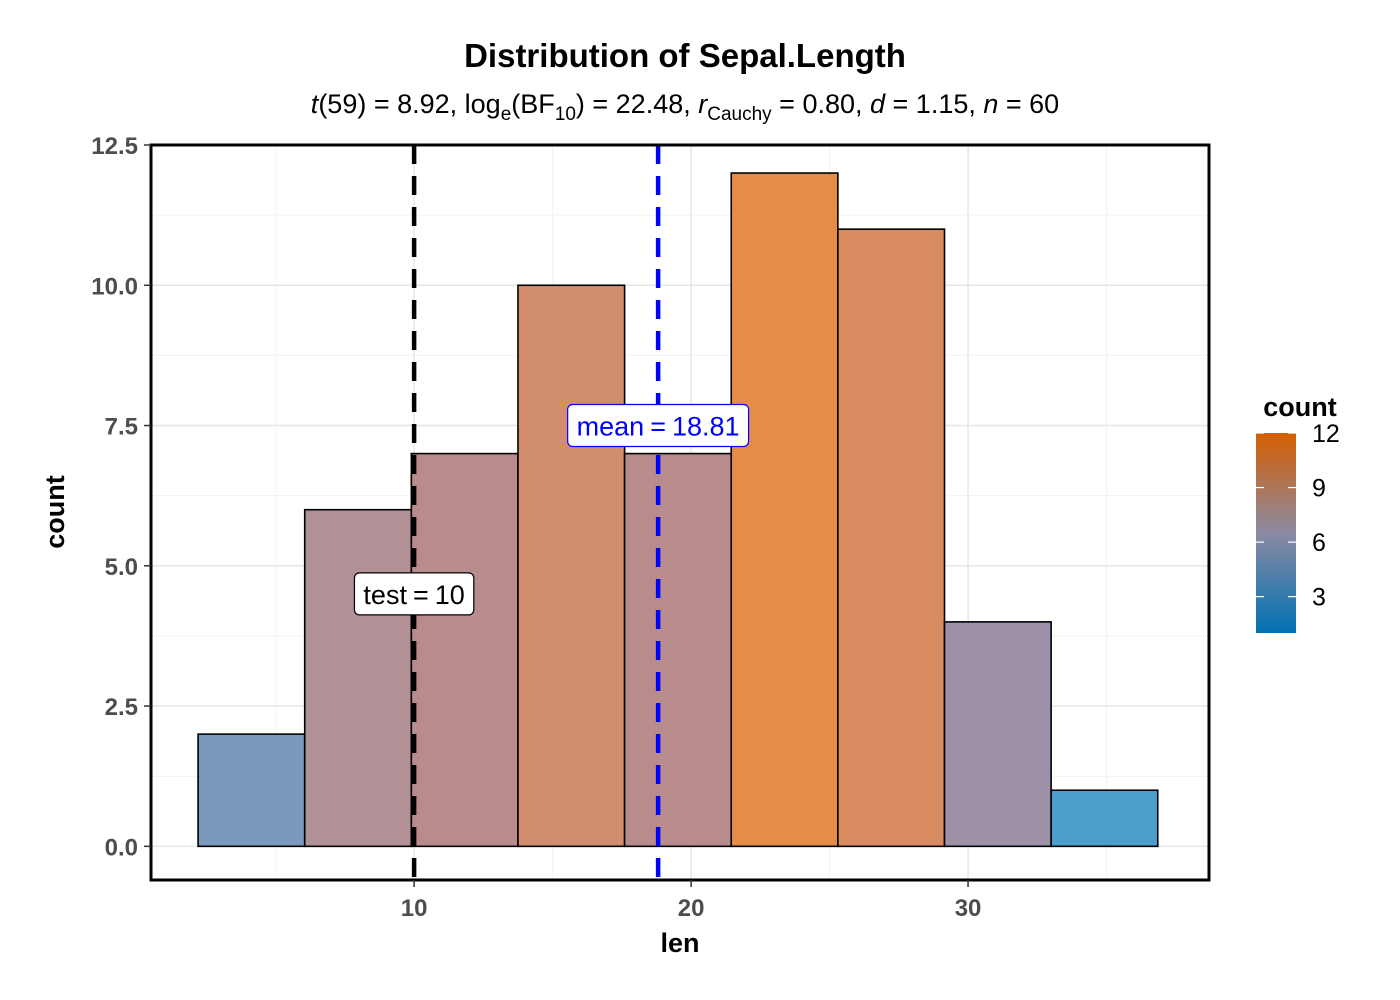 The width and height of the screenshot is (1400, 1000). Describe the element at coordinates (1028, 104) in the screenshot. I see `subtitle-n-value: = 60` at that location.